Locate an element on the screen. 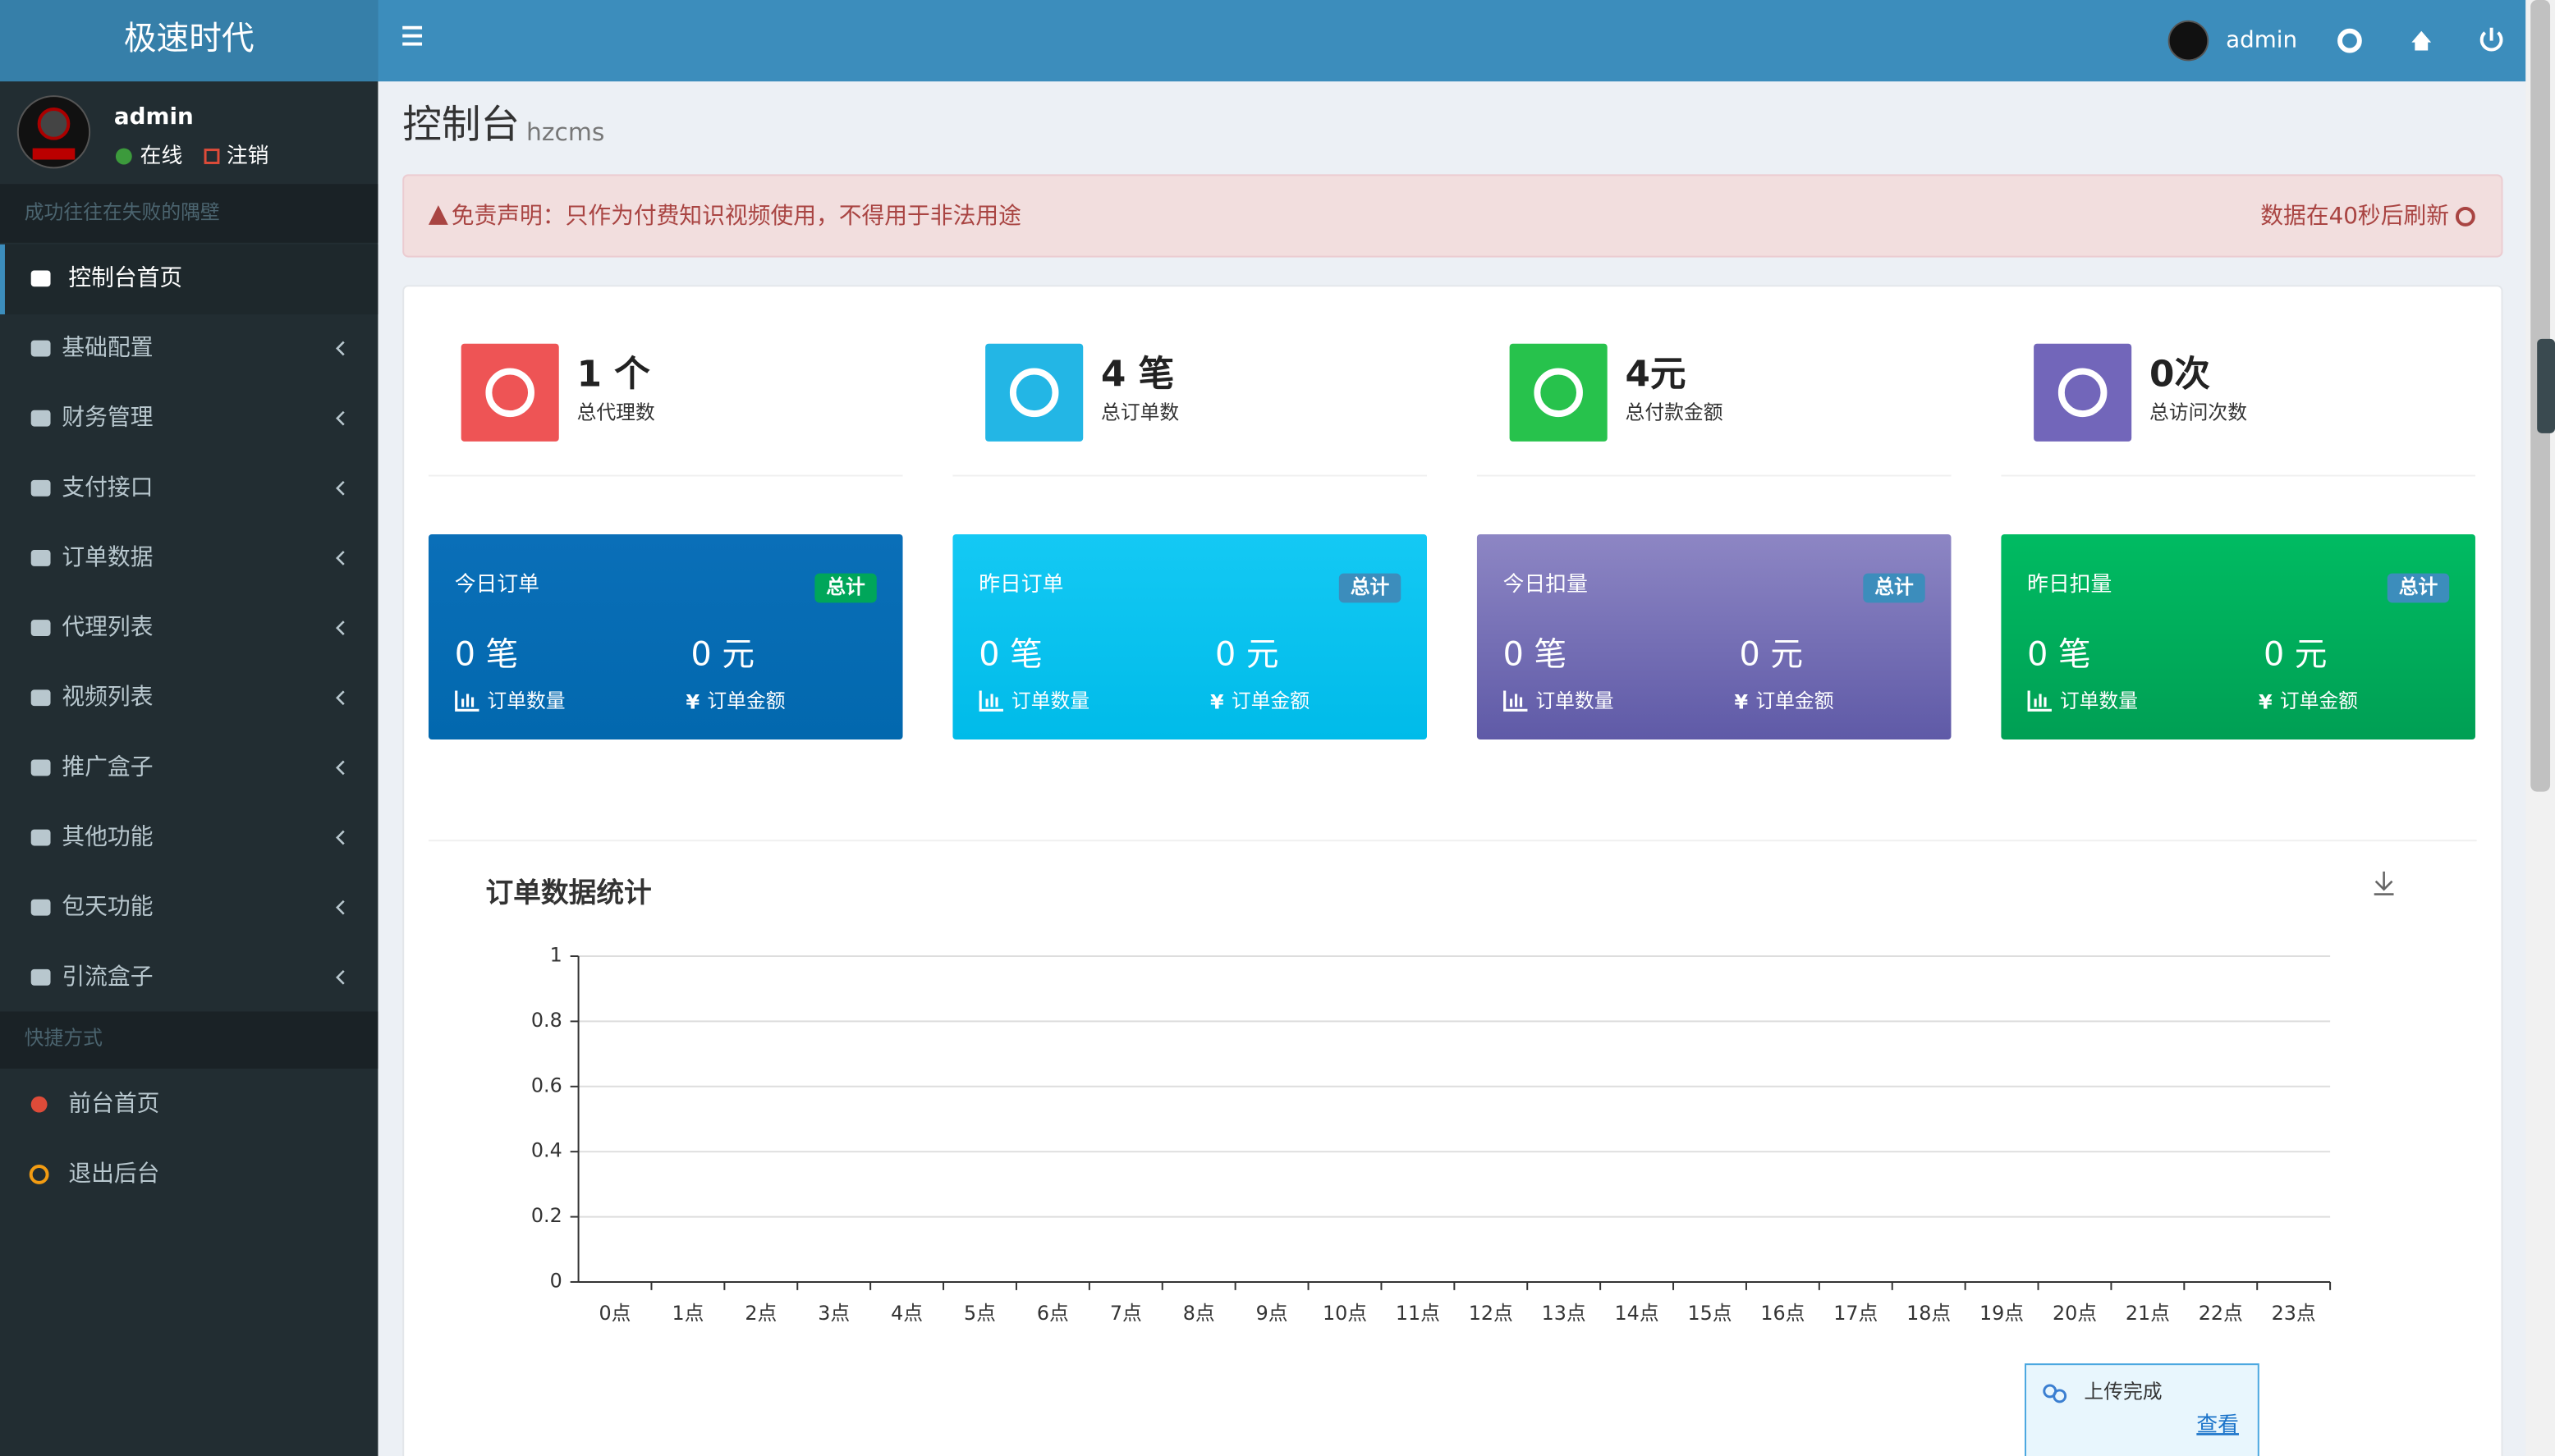 This screenshot has width=2555, height=1456. x-tick-label: 7点 is located at coordinates (1126, 1313).